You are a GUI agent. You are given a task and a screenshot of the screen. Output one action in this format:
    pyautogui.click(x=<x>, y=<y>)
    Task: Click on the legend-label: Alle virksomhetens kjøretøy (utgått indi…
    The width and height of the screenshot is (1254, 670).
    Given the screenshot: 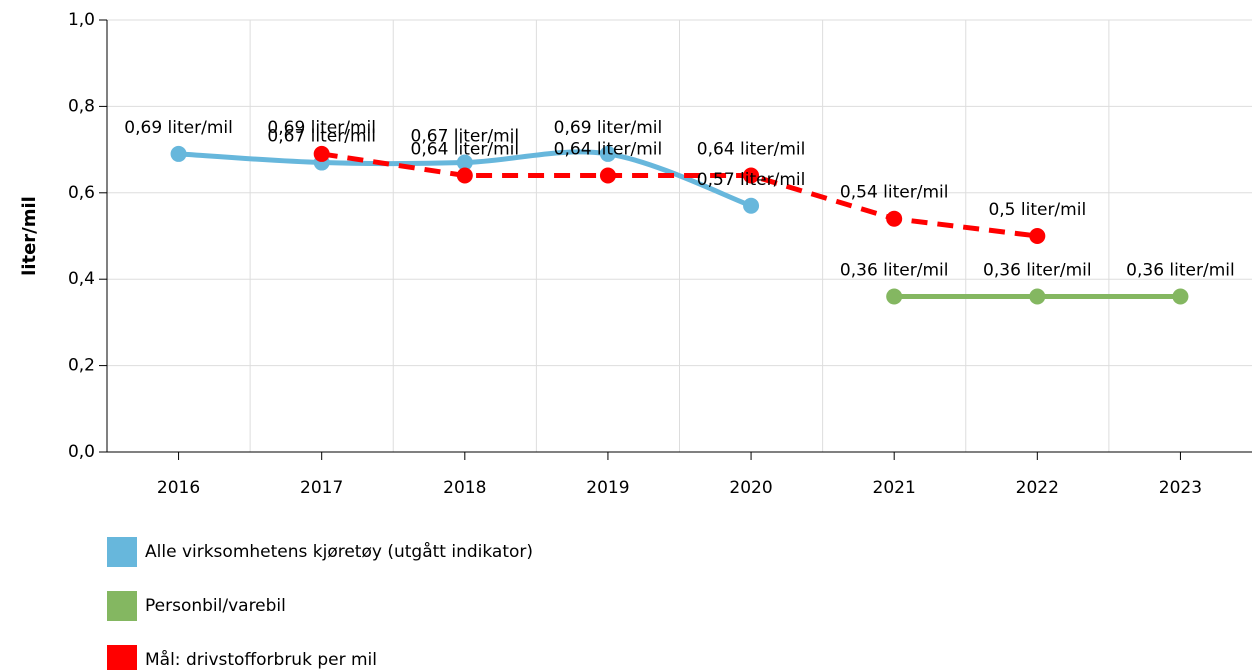 What is the action you would take?
    pyautogui.click(x=339, y=551)
    